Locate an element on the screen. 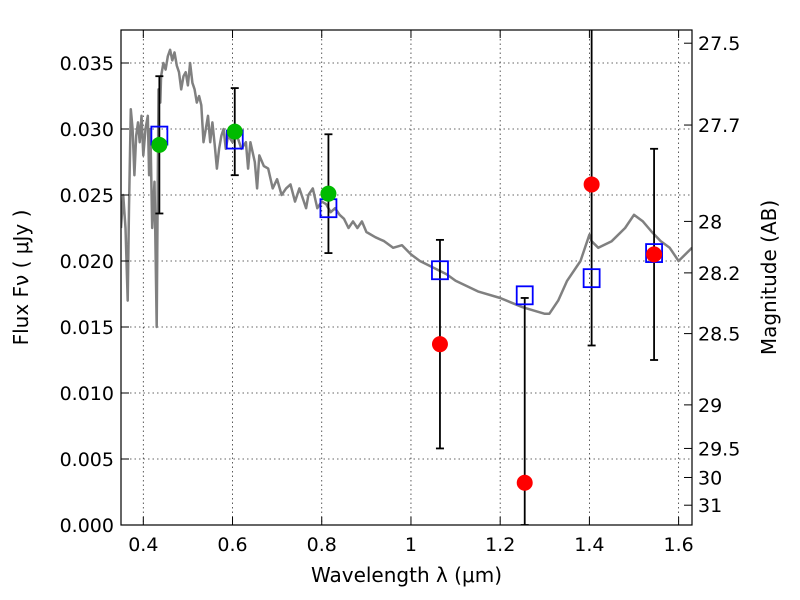  y-tick-label: 0.035 is located at coordinates (87, 64).